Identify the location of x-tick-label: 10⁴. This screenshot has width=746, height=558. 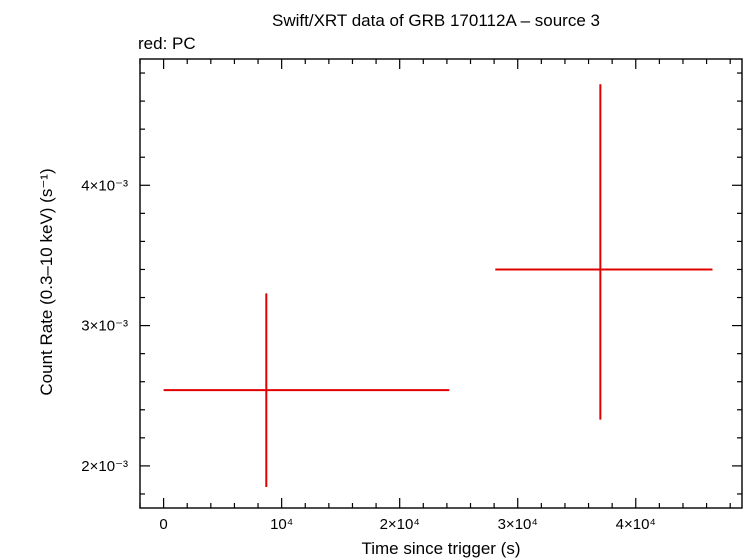
(281, 524).